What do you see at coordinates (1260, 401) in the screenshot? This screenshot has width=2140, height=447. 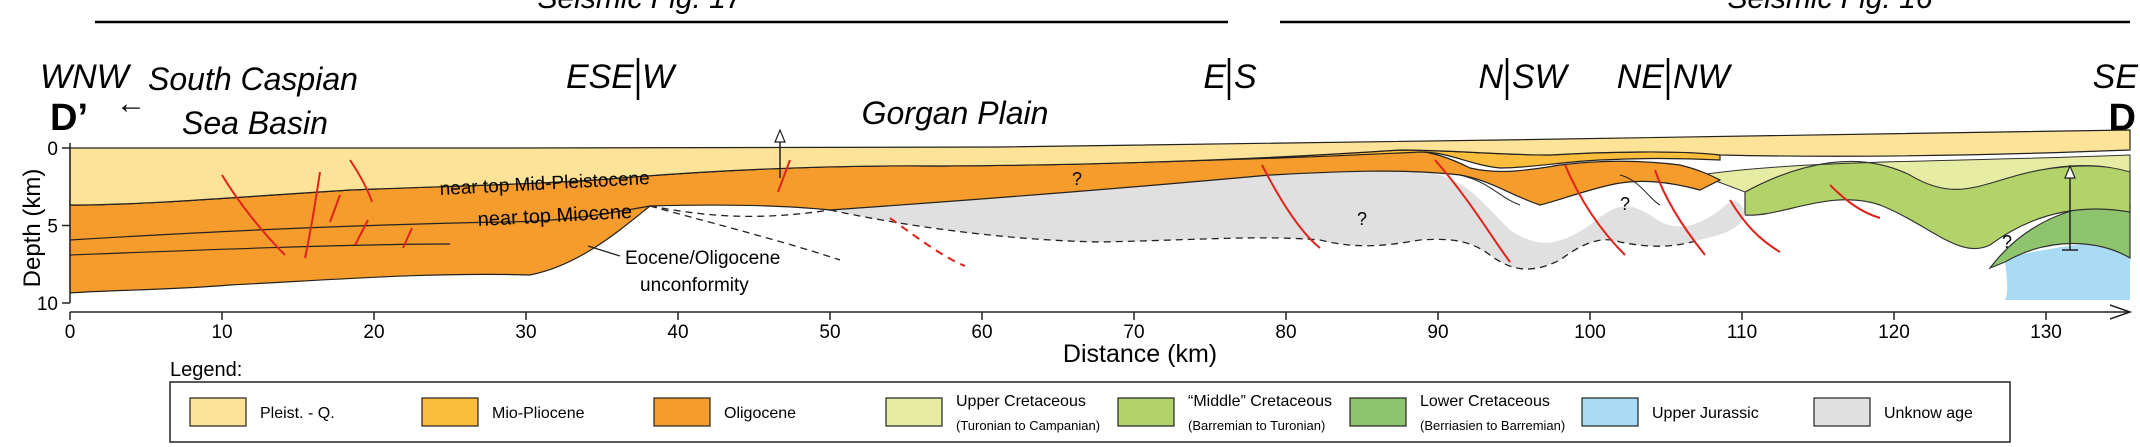 I see `legend-label: “Middle” Cretaceous` at bounding box center [1260, 401].